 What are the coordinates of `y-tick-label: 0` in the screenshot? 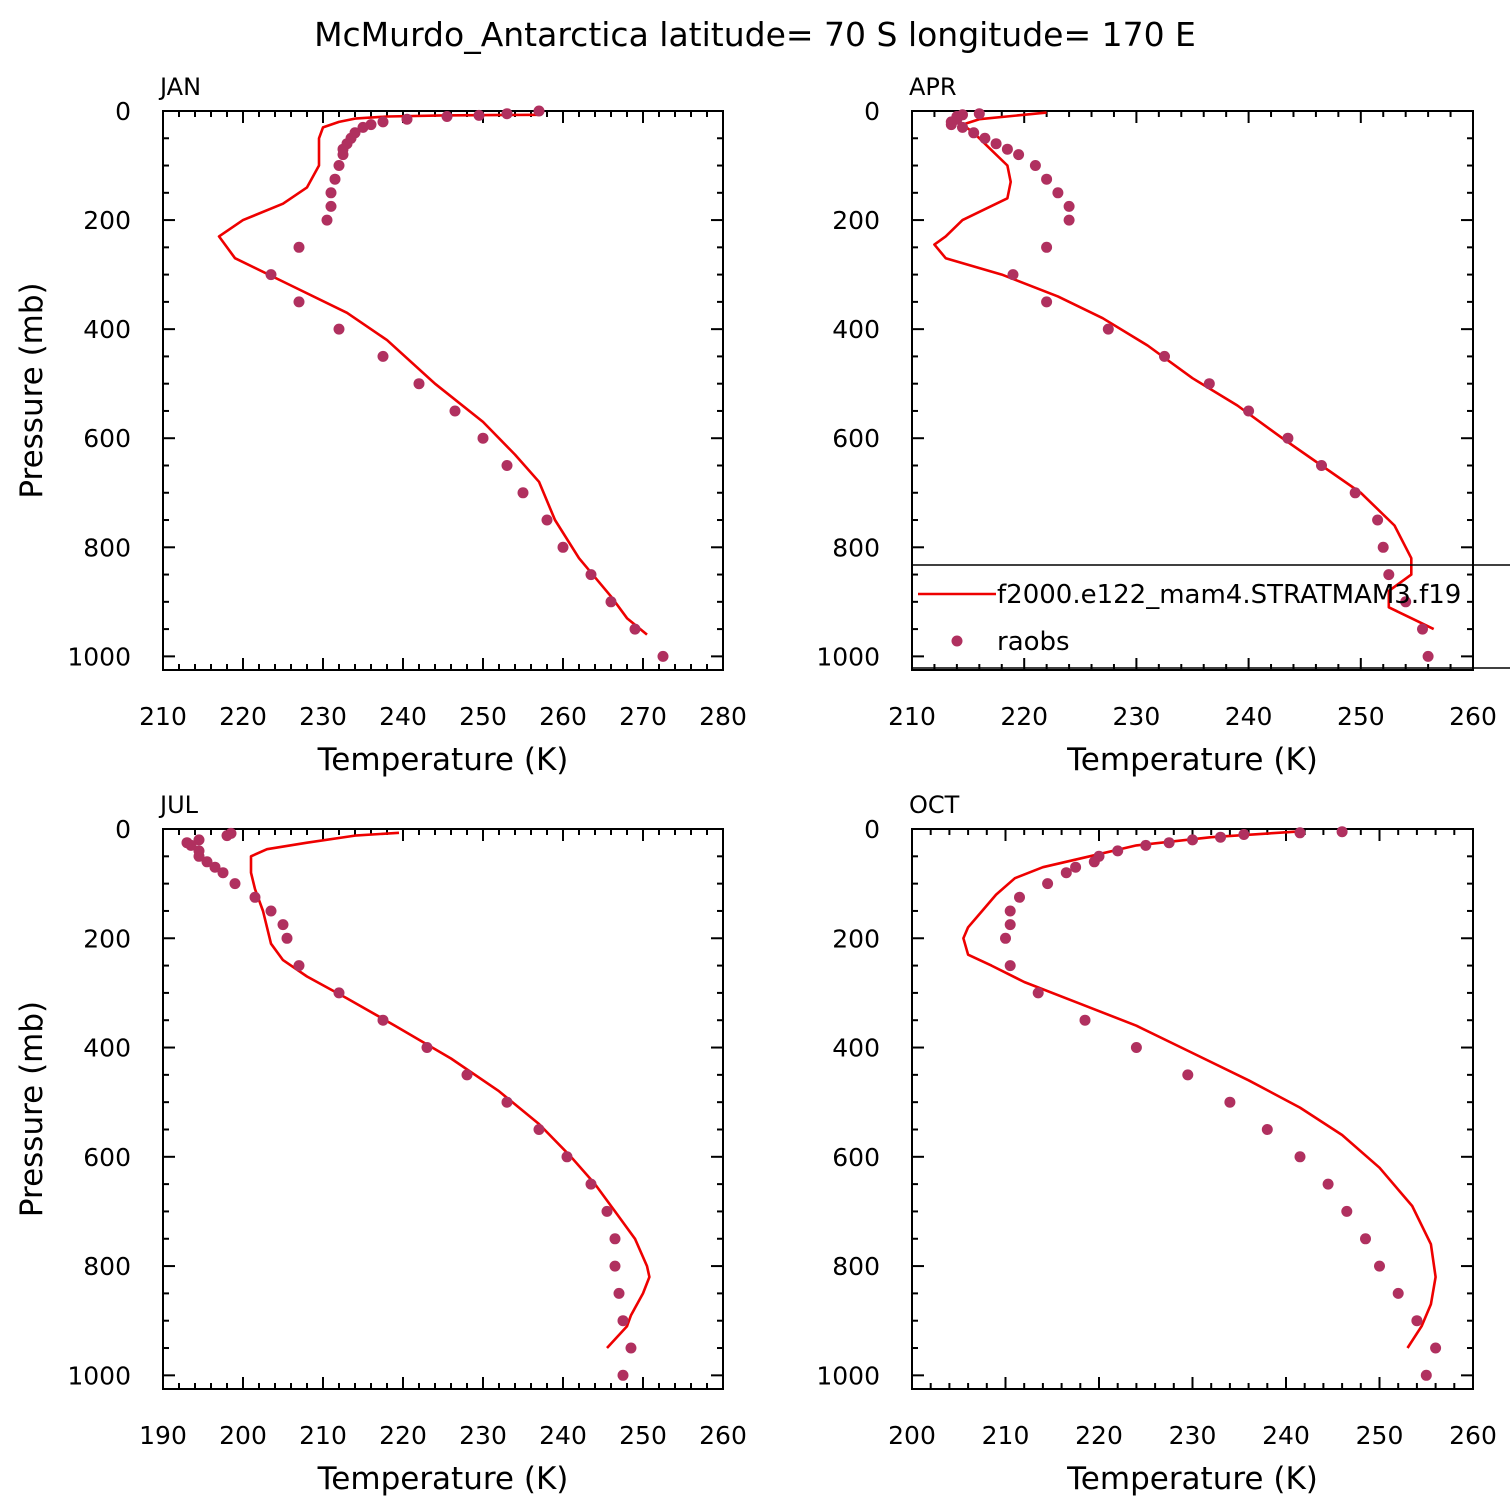 It's located at (123, 829).